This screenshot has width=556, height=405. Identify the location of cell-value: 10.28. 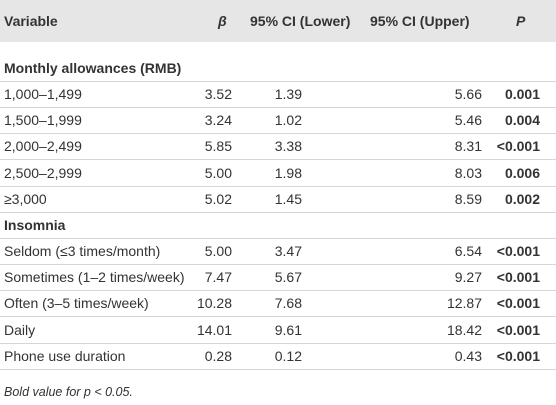
(214, 303).